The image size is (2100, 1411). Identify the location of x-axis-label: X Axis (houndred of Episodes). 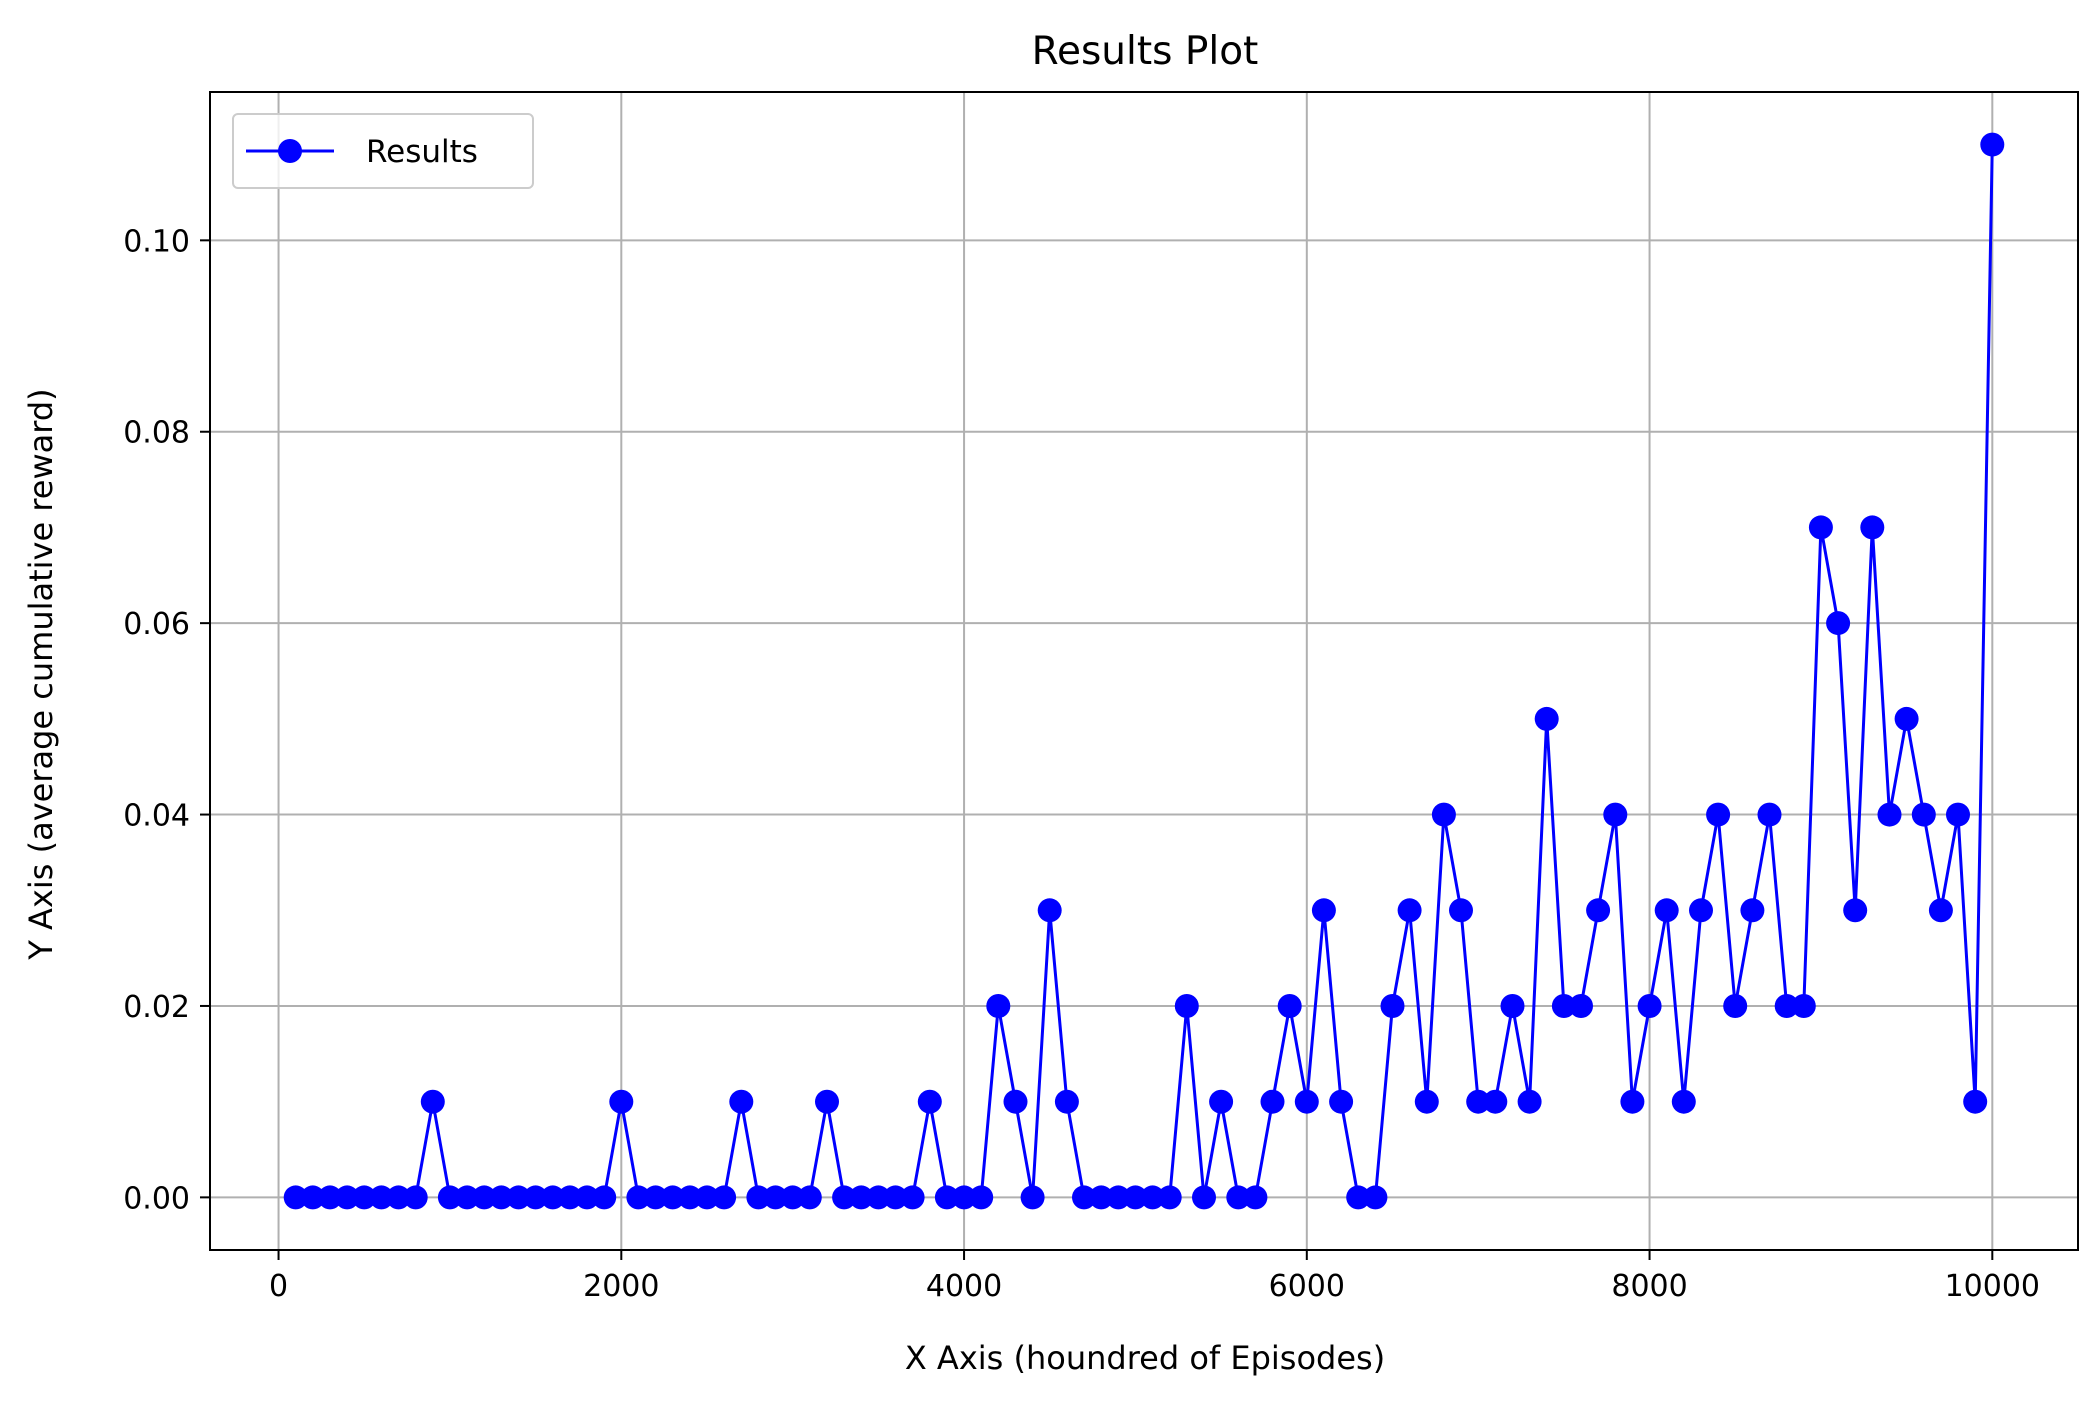
(1145, 1358).